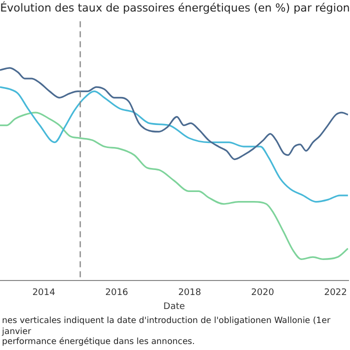  What do you see at coordinates (262, 293) in the screenshot?
I see `x-tick-label: 2020` at bounding box center [262, 293].